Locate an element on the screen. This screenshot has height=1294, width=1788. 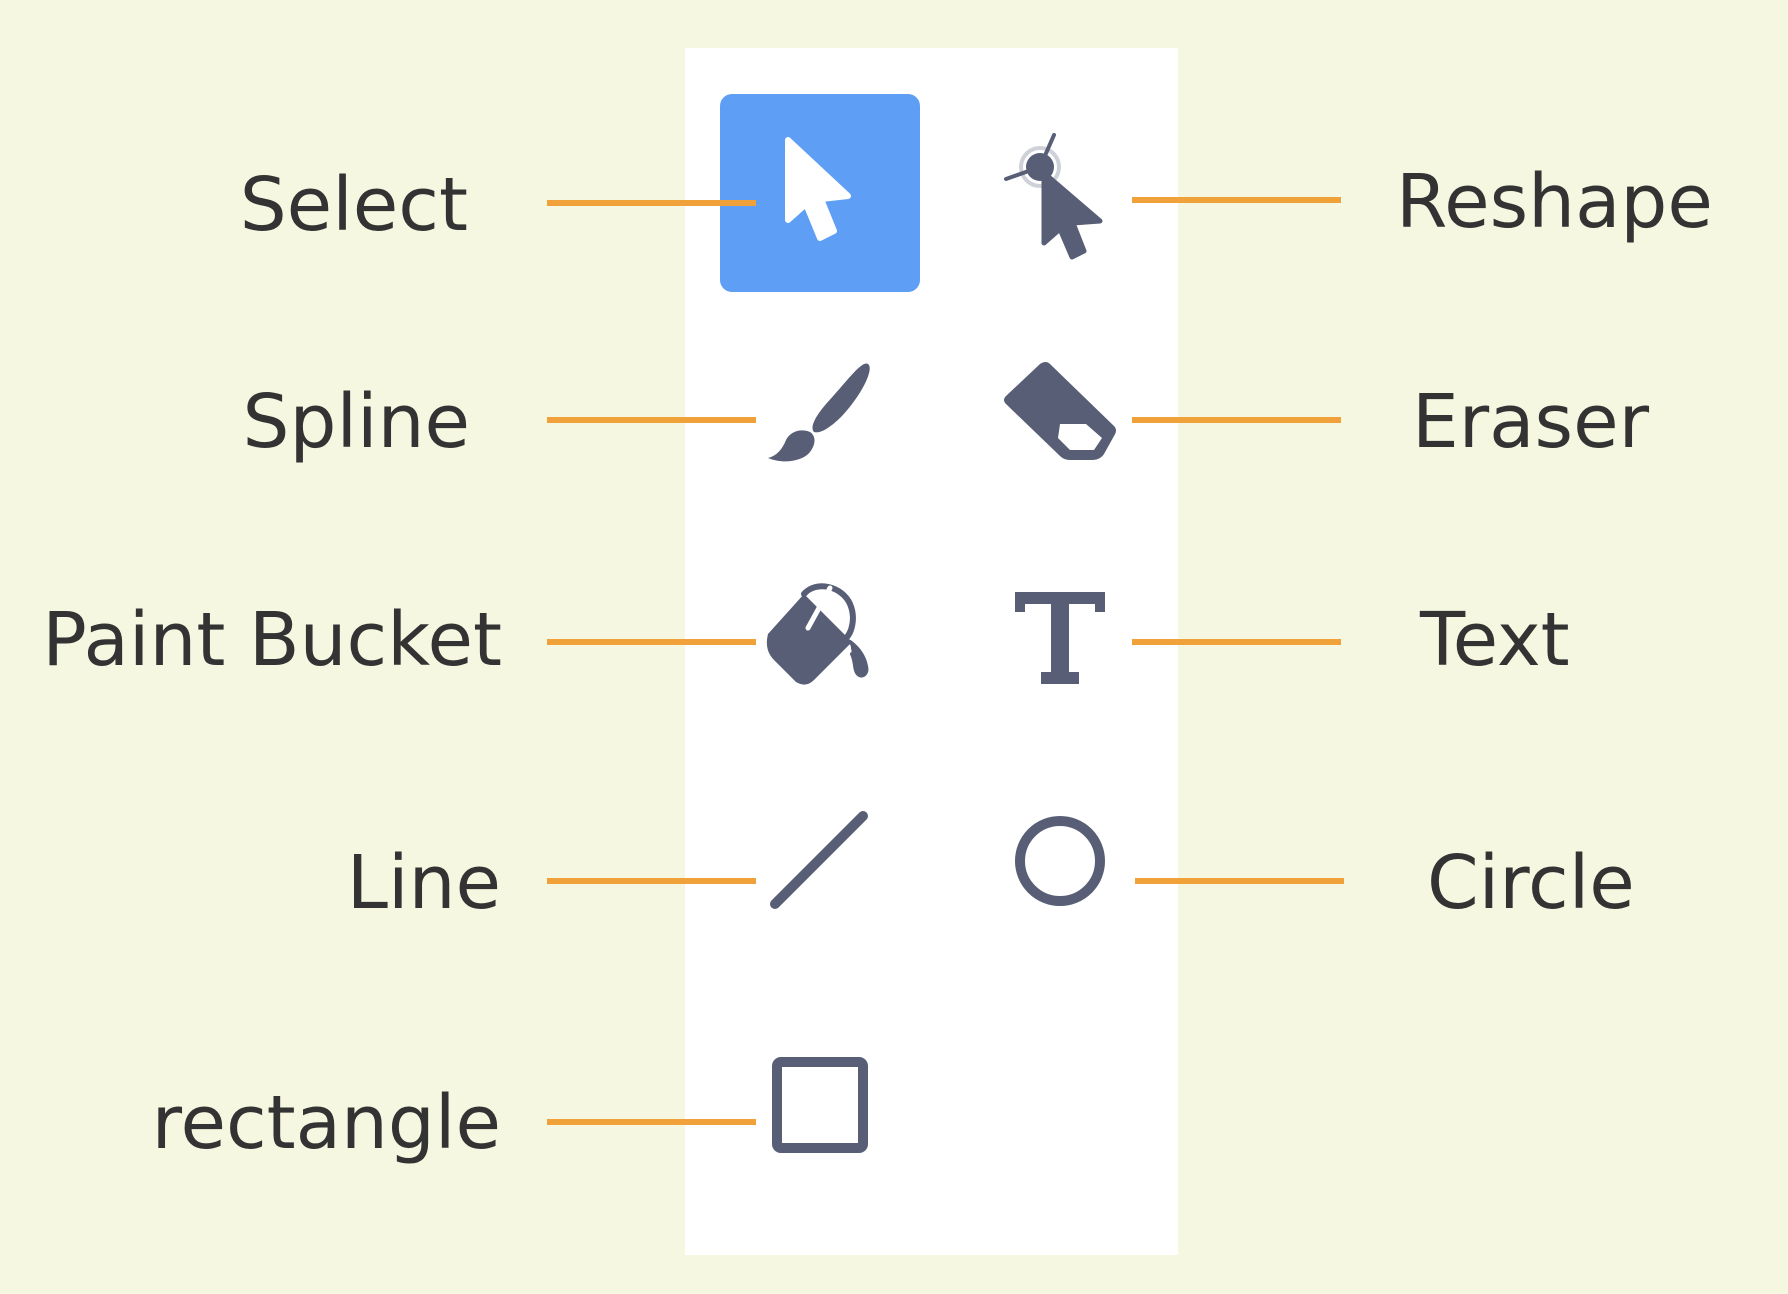
circle-tool-button is located at coordinates (1060, 861).